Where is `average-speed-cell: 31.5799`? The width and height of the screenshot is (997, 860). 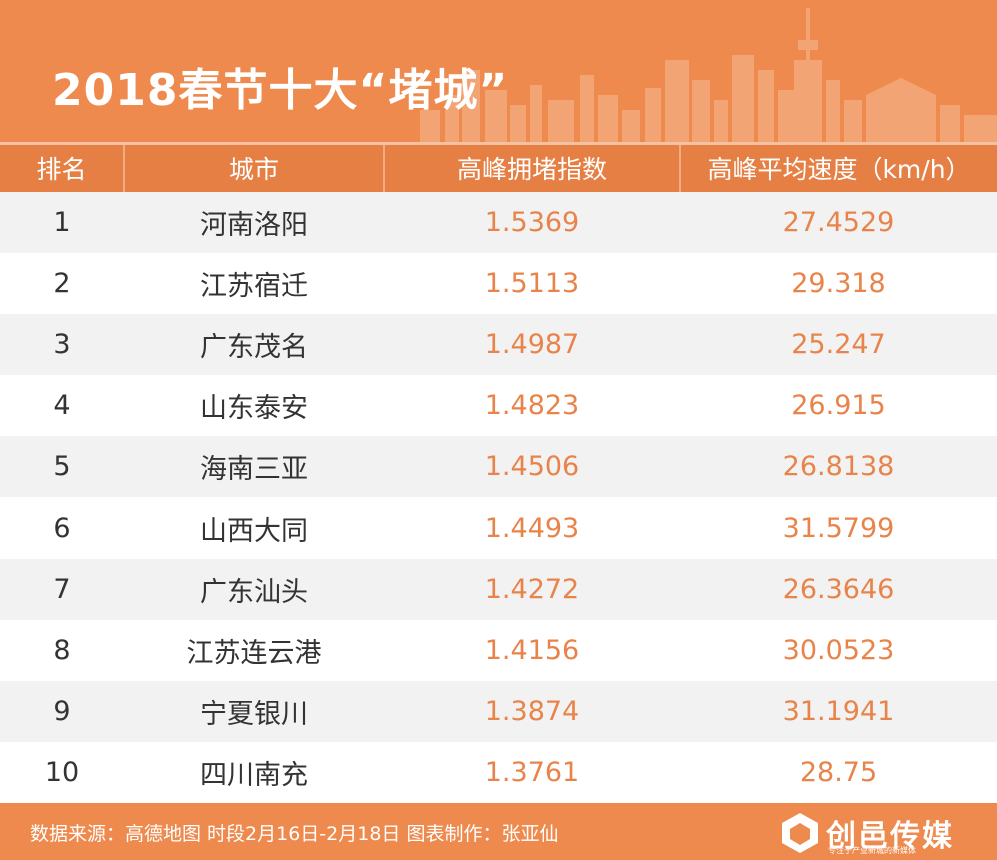 average-speed-cell: 31.5799 is located at coordinates (838, 528).